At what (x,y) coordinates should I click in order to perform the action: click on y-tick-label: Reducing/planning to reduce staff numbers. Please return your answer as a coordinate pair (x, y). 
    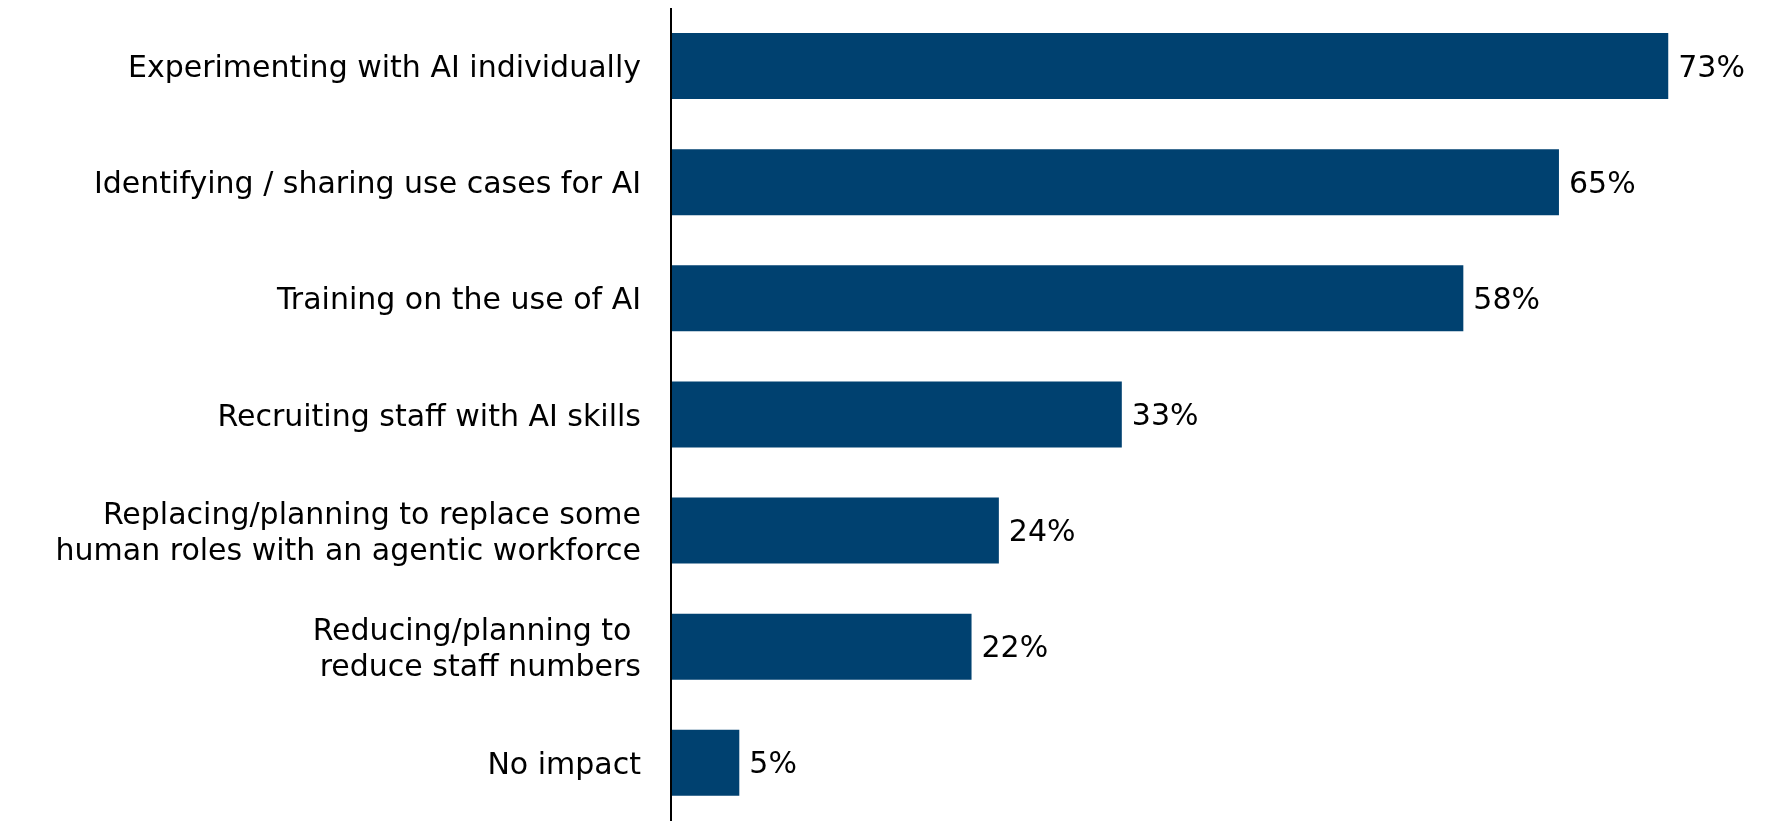
    Looking at the image, I should click on (476, 647).